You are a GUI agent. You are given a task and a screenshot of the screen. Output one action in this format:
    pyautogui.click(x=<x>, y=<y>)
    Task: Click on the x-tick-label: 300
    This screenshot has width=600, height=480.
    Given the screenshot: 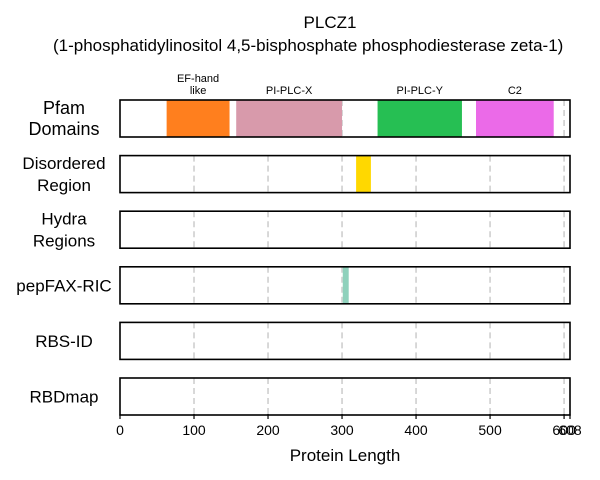 What is the action you would take?
    pyautogui.click(x=342, y=430)
    